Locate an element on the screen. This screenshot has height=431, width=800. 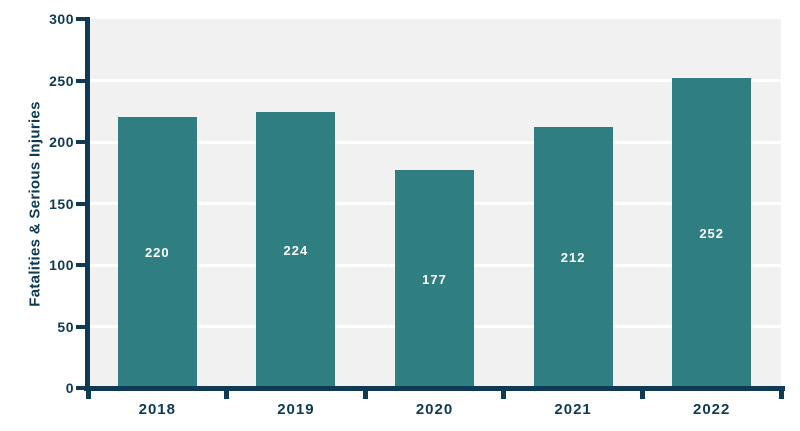
bar-2018 is located at coordinates (157, 252).